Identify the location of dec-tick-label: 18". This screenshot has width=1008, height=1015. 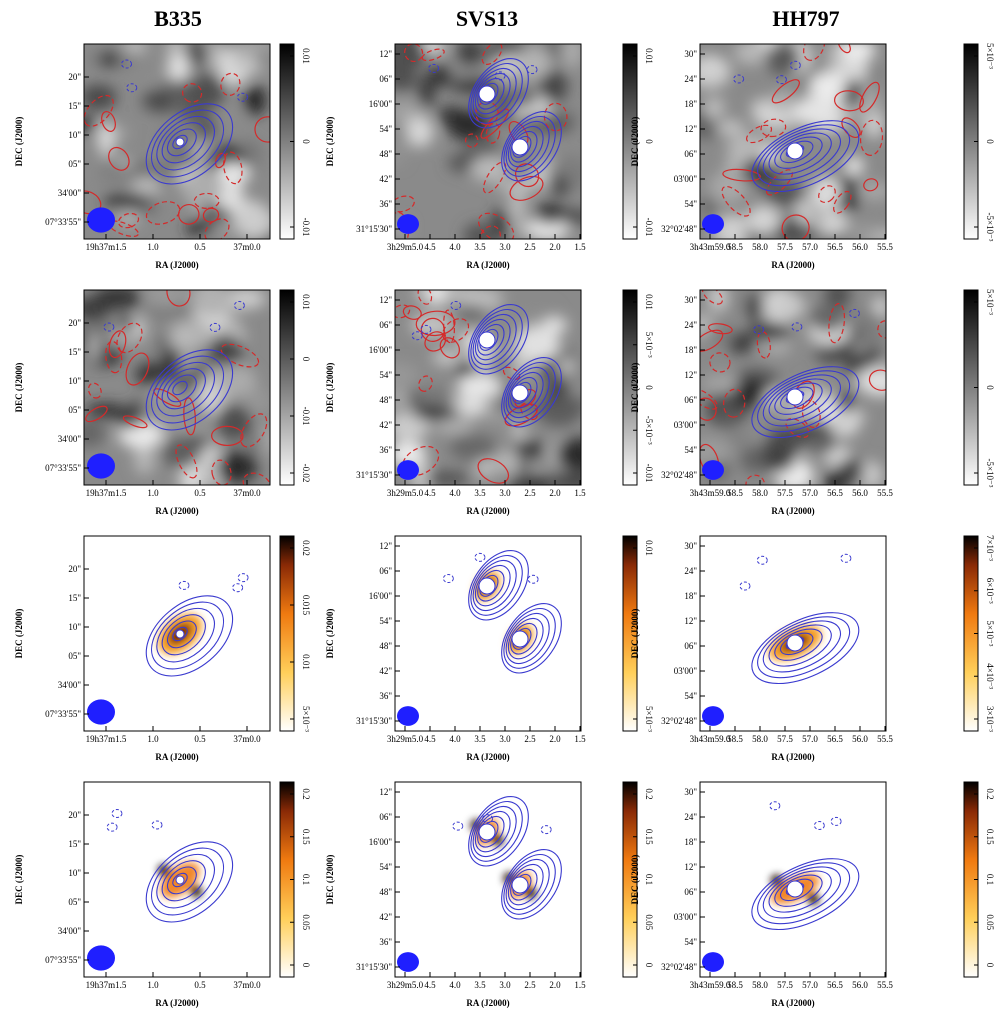
(690, 350).